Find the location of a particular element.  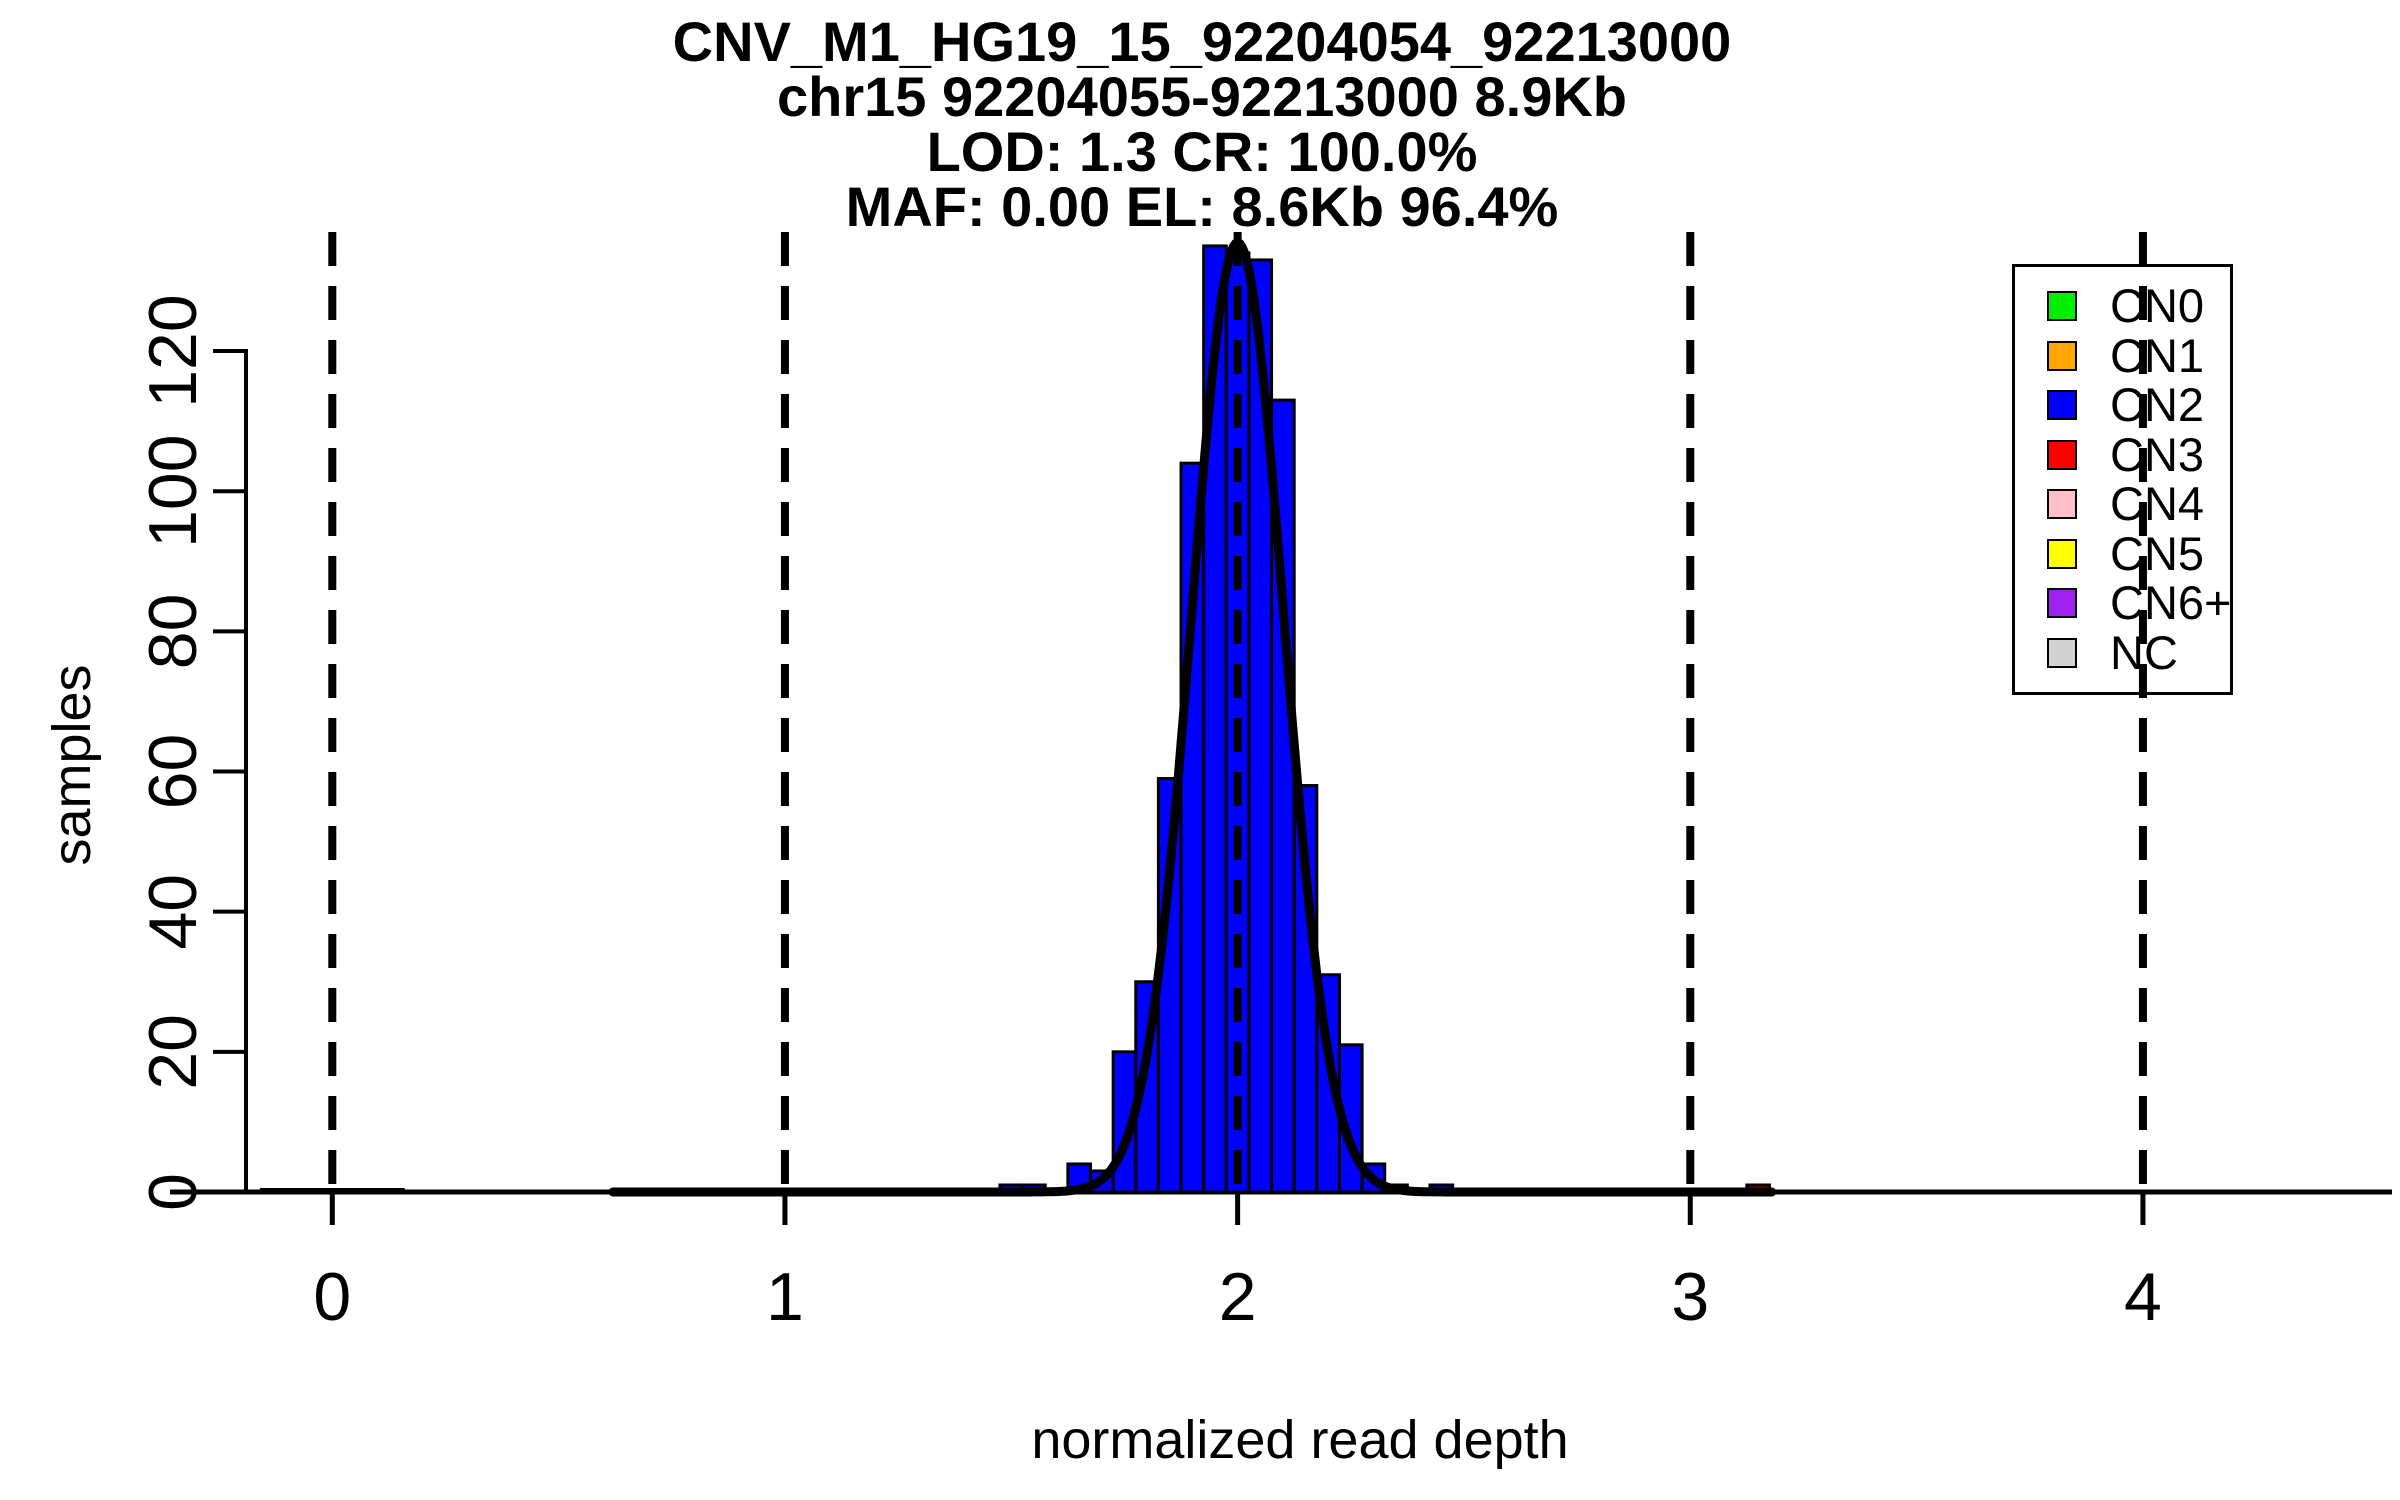

y-tick-label: 100 is located at coordinates (173, 490).